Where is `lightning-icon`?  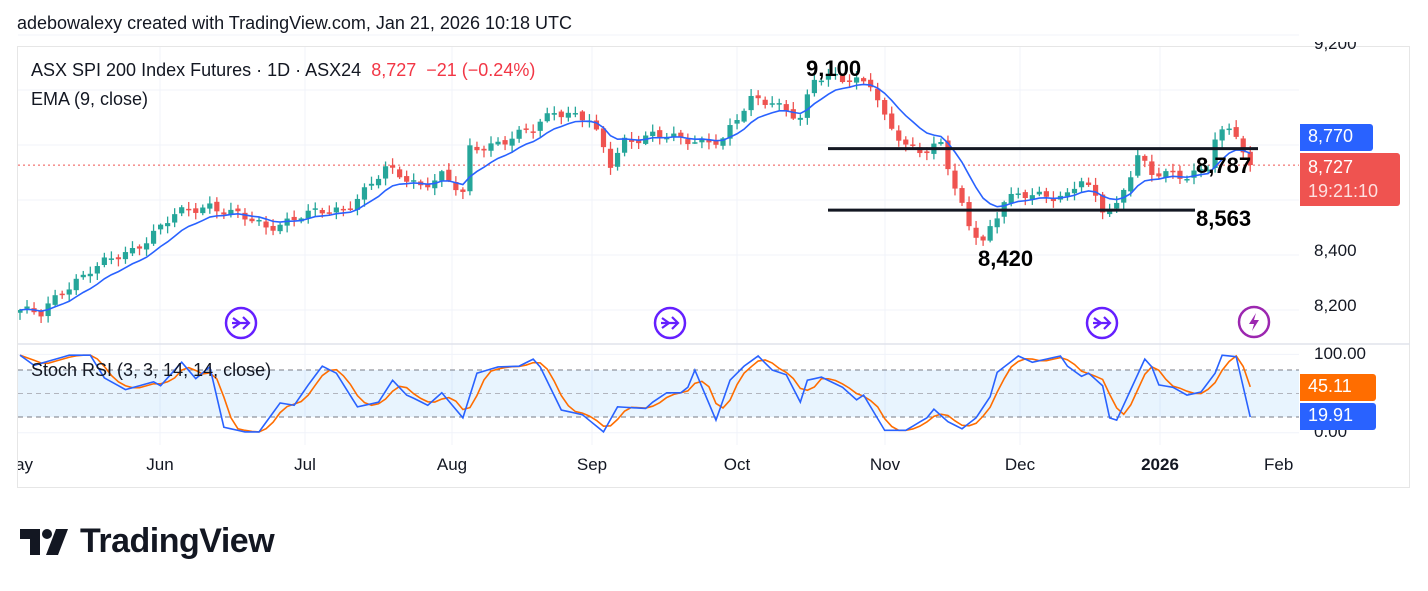 lightning-icon is located at coordinates (1254, 322).